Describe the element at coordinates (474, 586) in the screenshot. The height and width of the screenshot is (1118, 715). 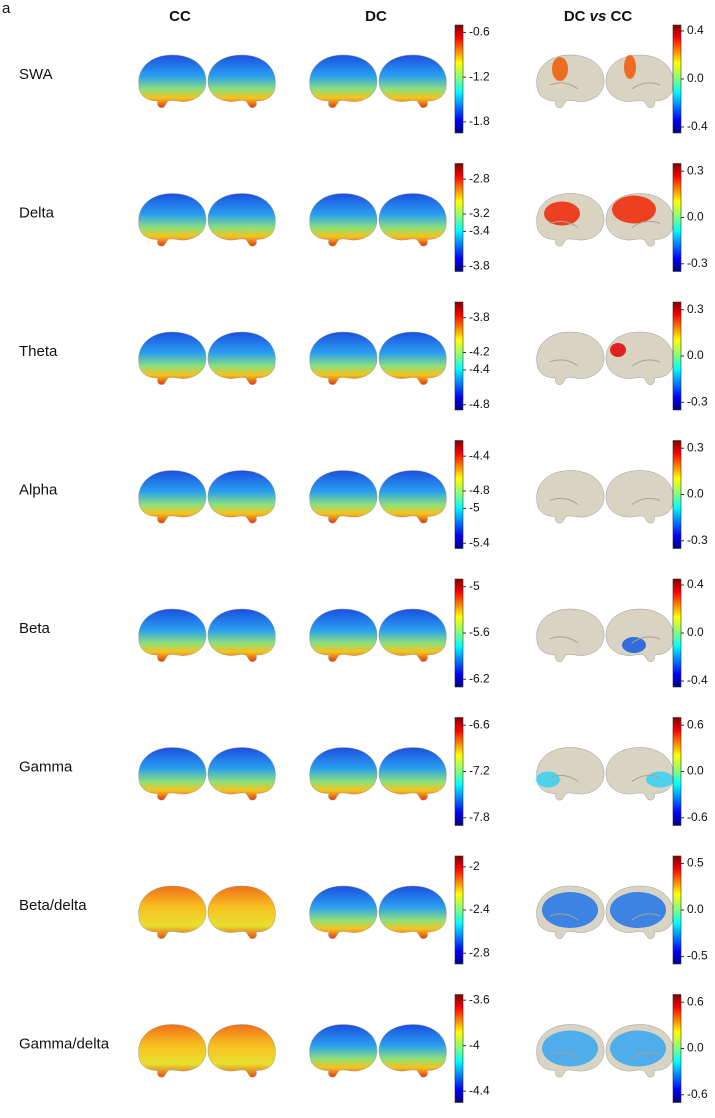
I see `colorbar-tick-label: -5` at that location.